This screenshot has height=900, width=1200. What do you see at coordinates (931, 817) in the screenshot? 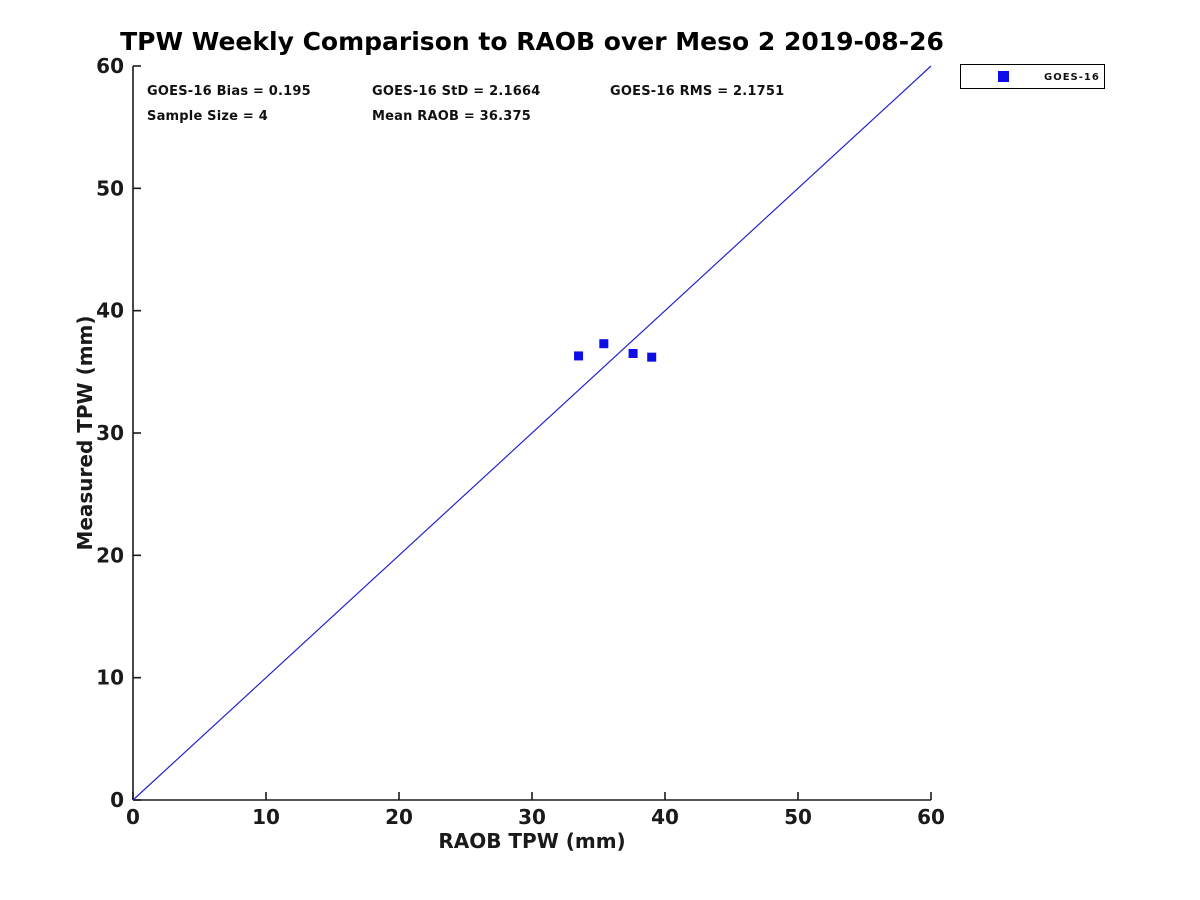
I see `x-tick-label-60: 60` at bounding box center [931, 817].